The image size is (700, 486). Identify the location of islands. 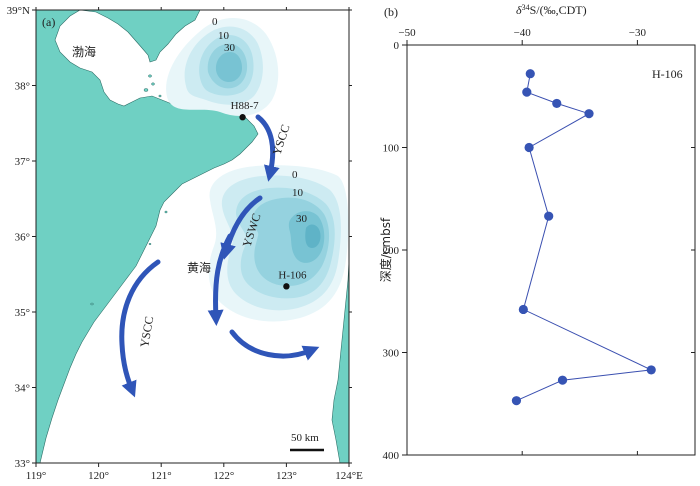
(129, 190).